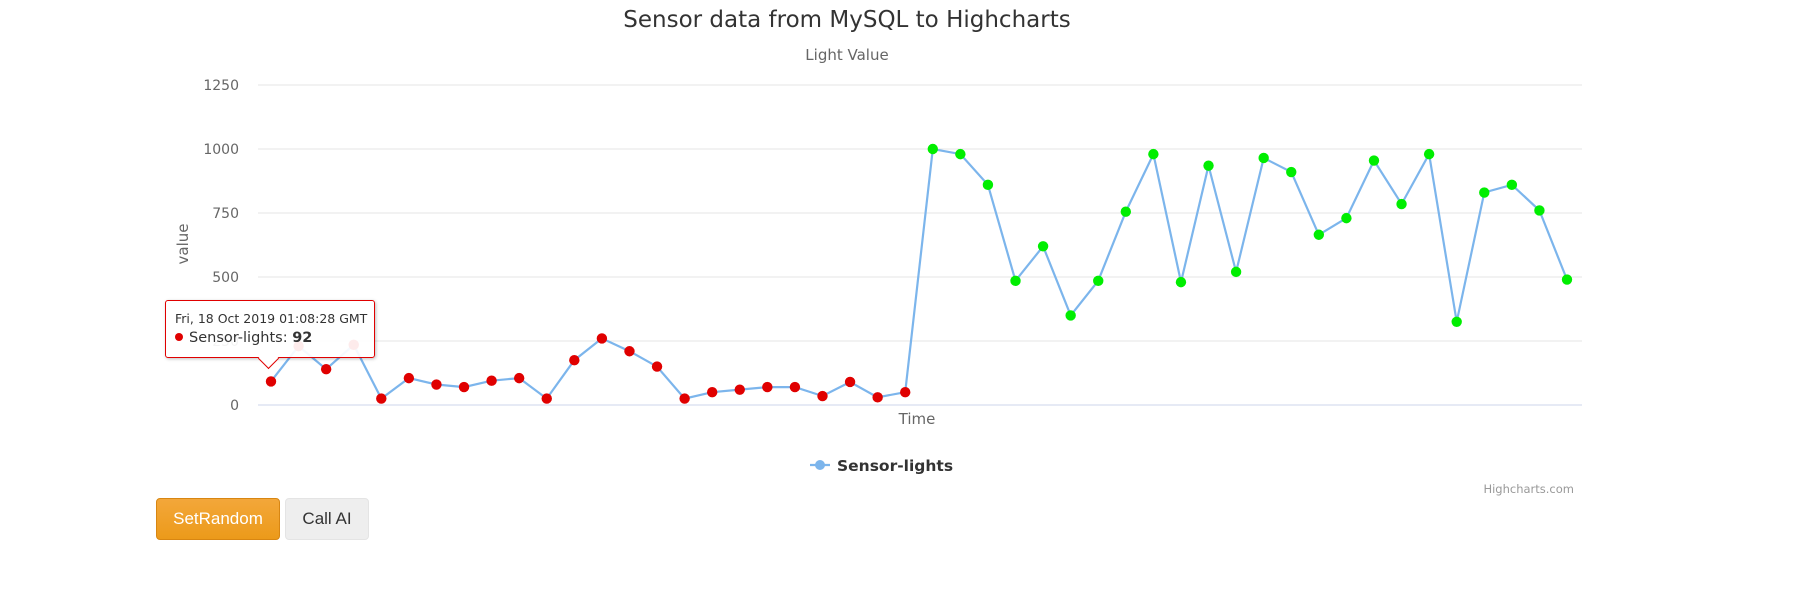  What do you see at coordinates (234, 406) in the screenshot?
I see `y-tick-label: 0` at bounding box center [234, 406].